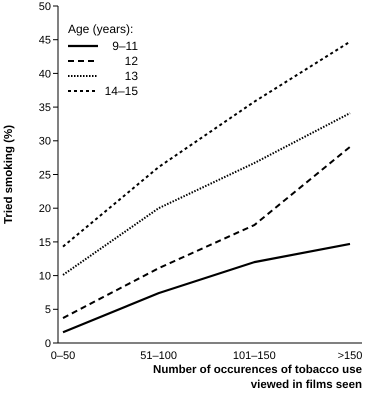 The width and height of the screenshot is (366, 393). Describe the element at coordinates (44, 6) in the screenshot. I see `y-tick-label: 50` at that location.